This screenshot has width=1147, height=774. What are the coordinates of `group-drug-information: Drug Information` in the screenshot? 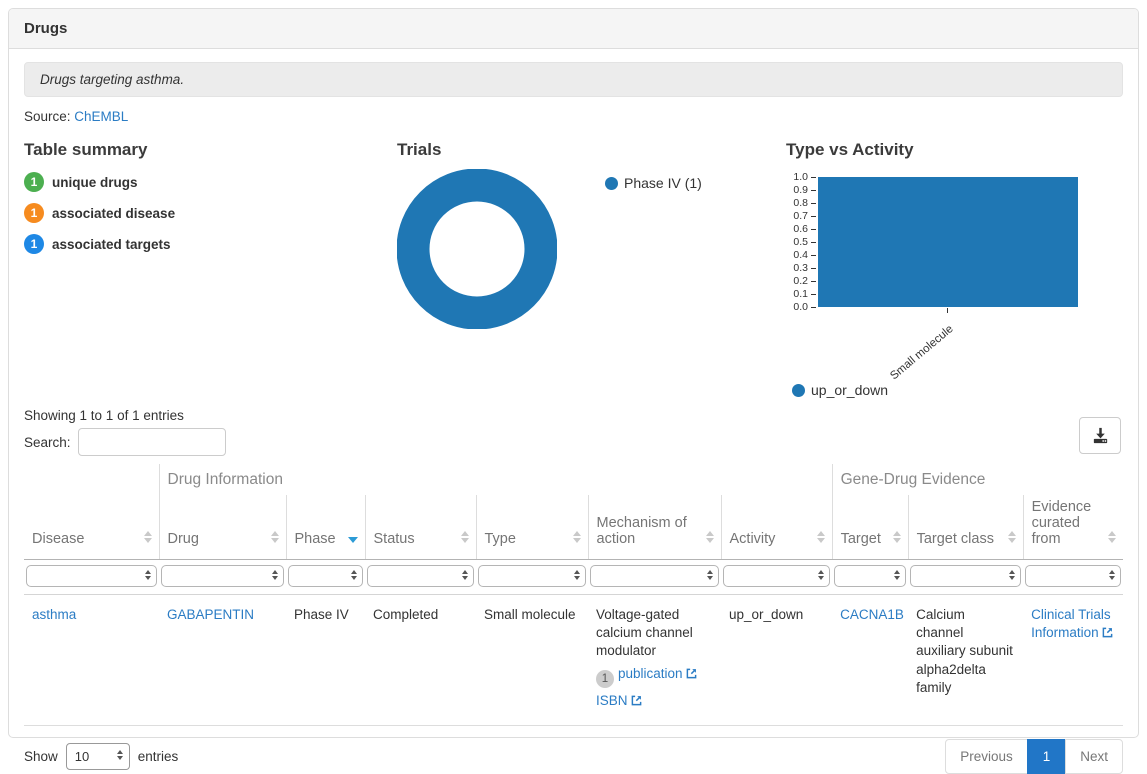 It's located at (495, 479).